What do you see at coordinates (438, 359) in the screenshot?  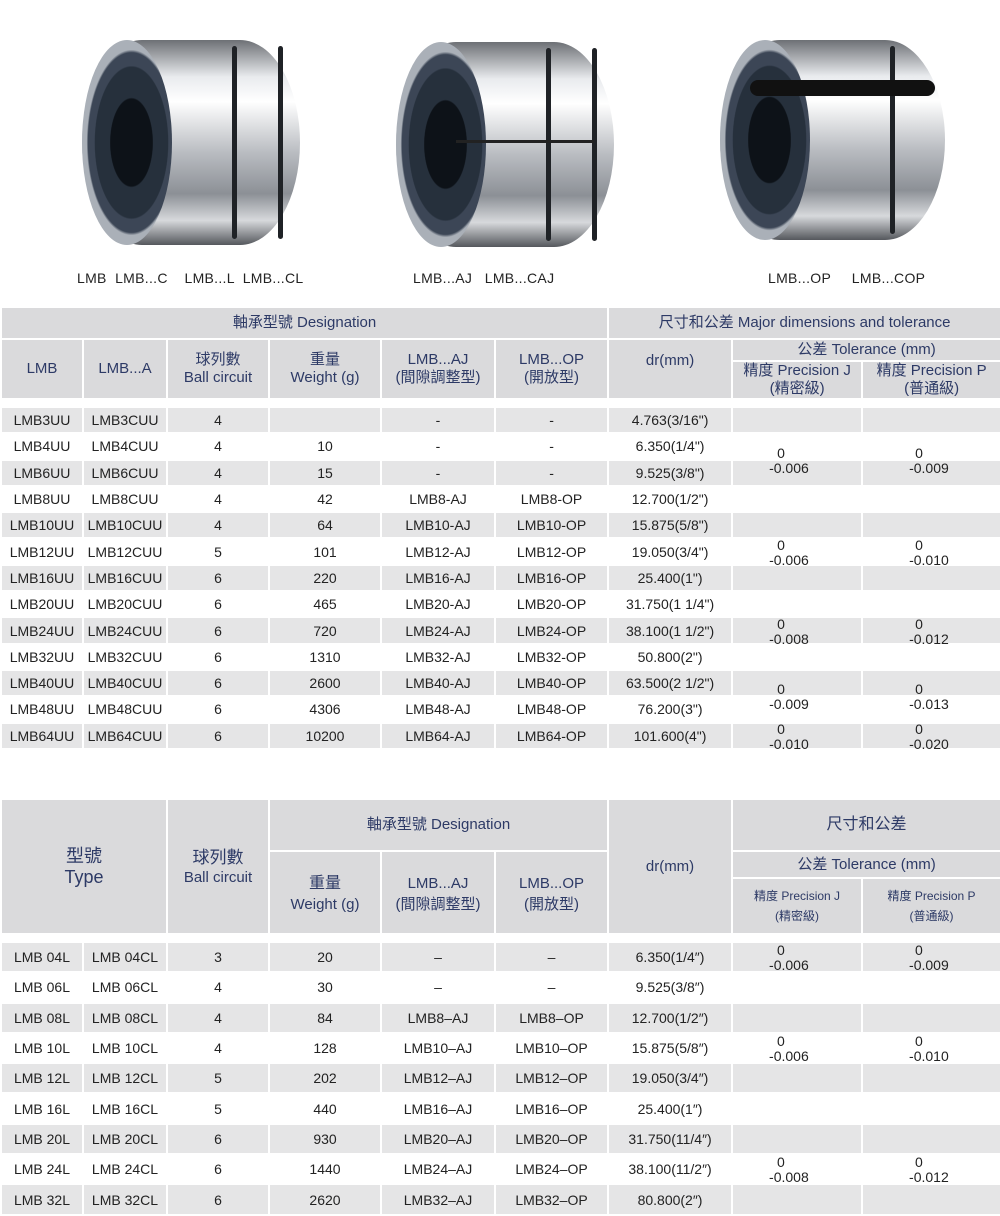 I see `aj-en: LMB...AJ` at bounding box center [438, 359].